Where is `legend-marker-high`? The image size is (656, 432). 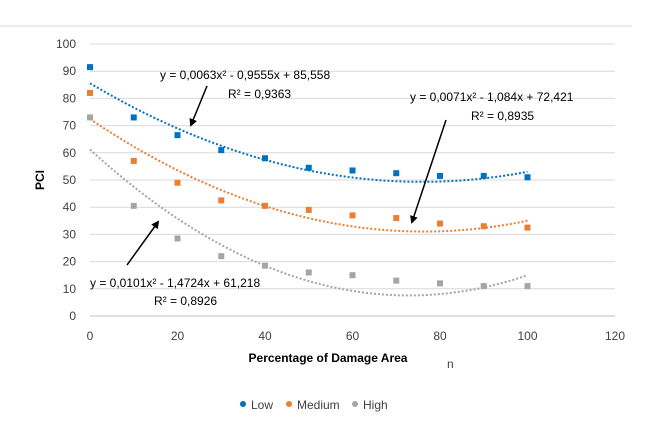
legend-marker-high is located at coordinates (355, 404).